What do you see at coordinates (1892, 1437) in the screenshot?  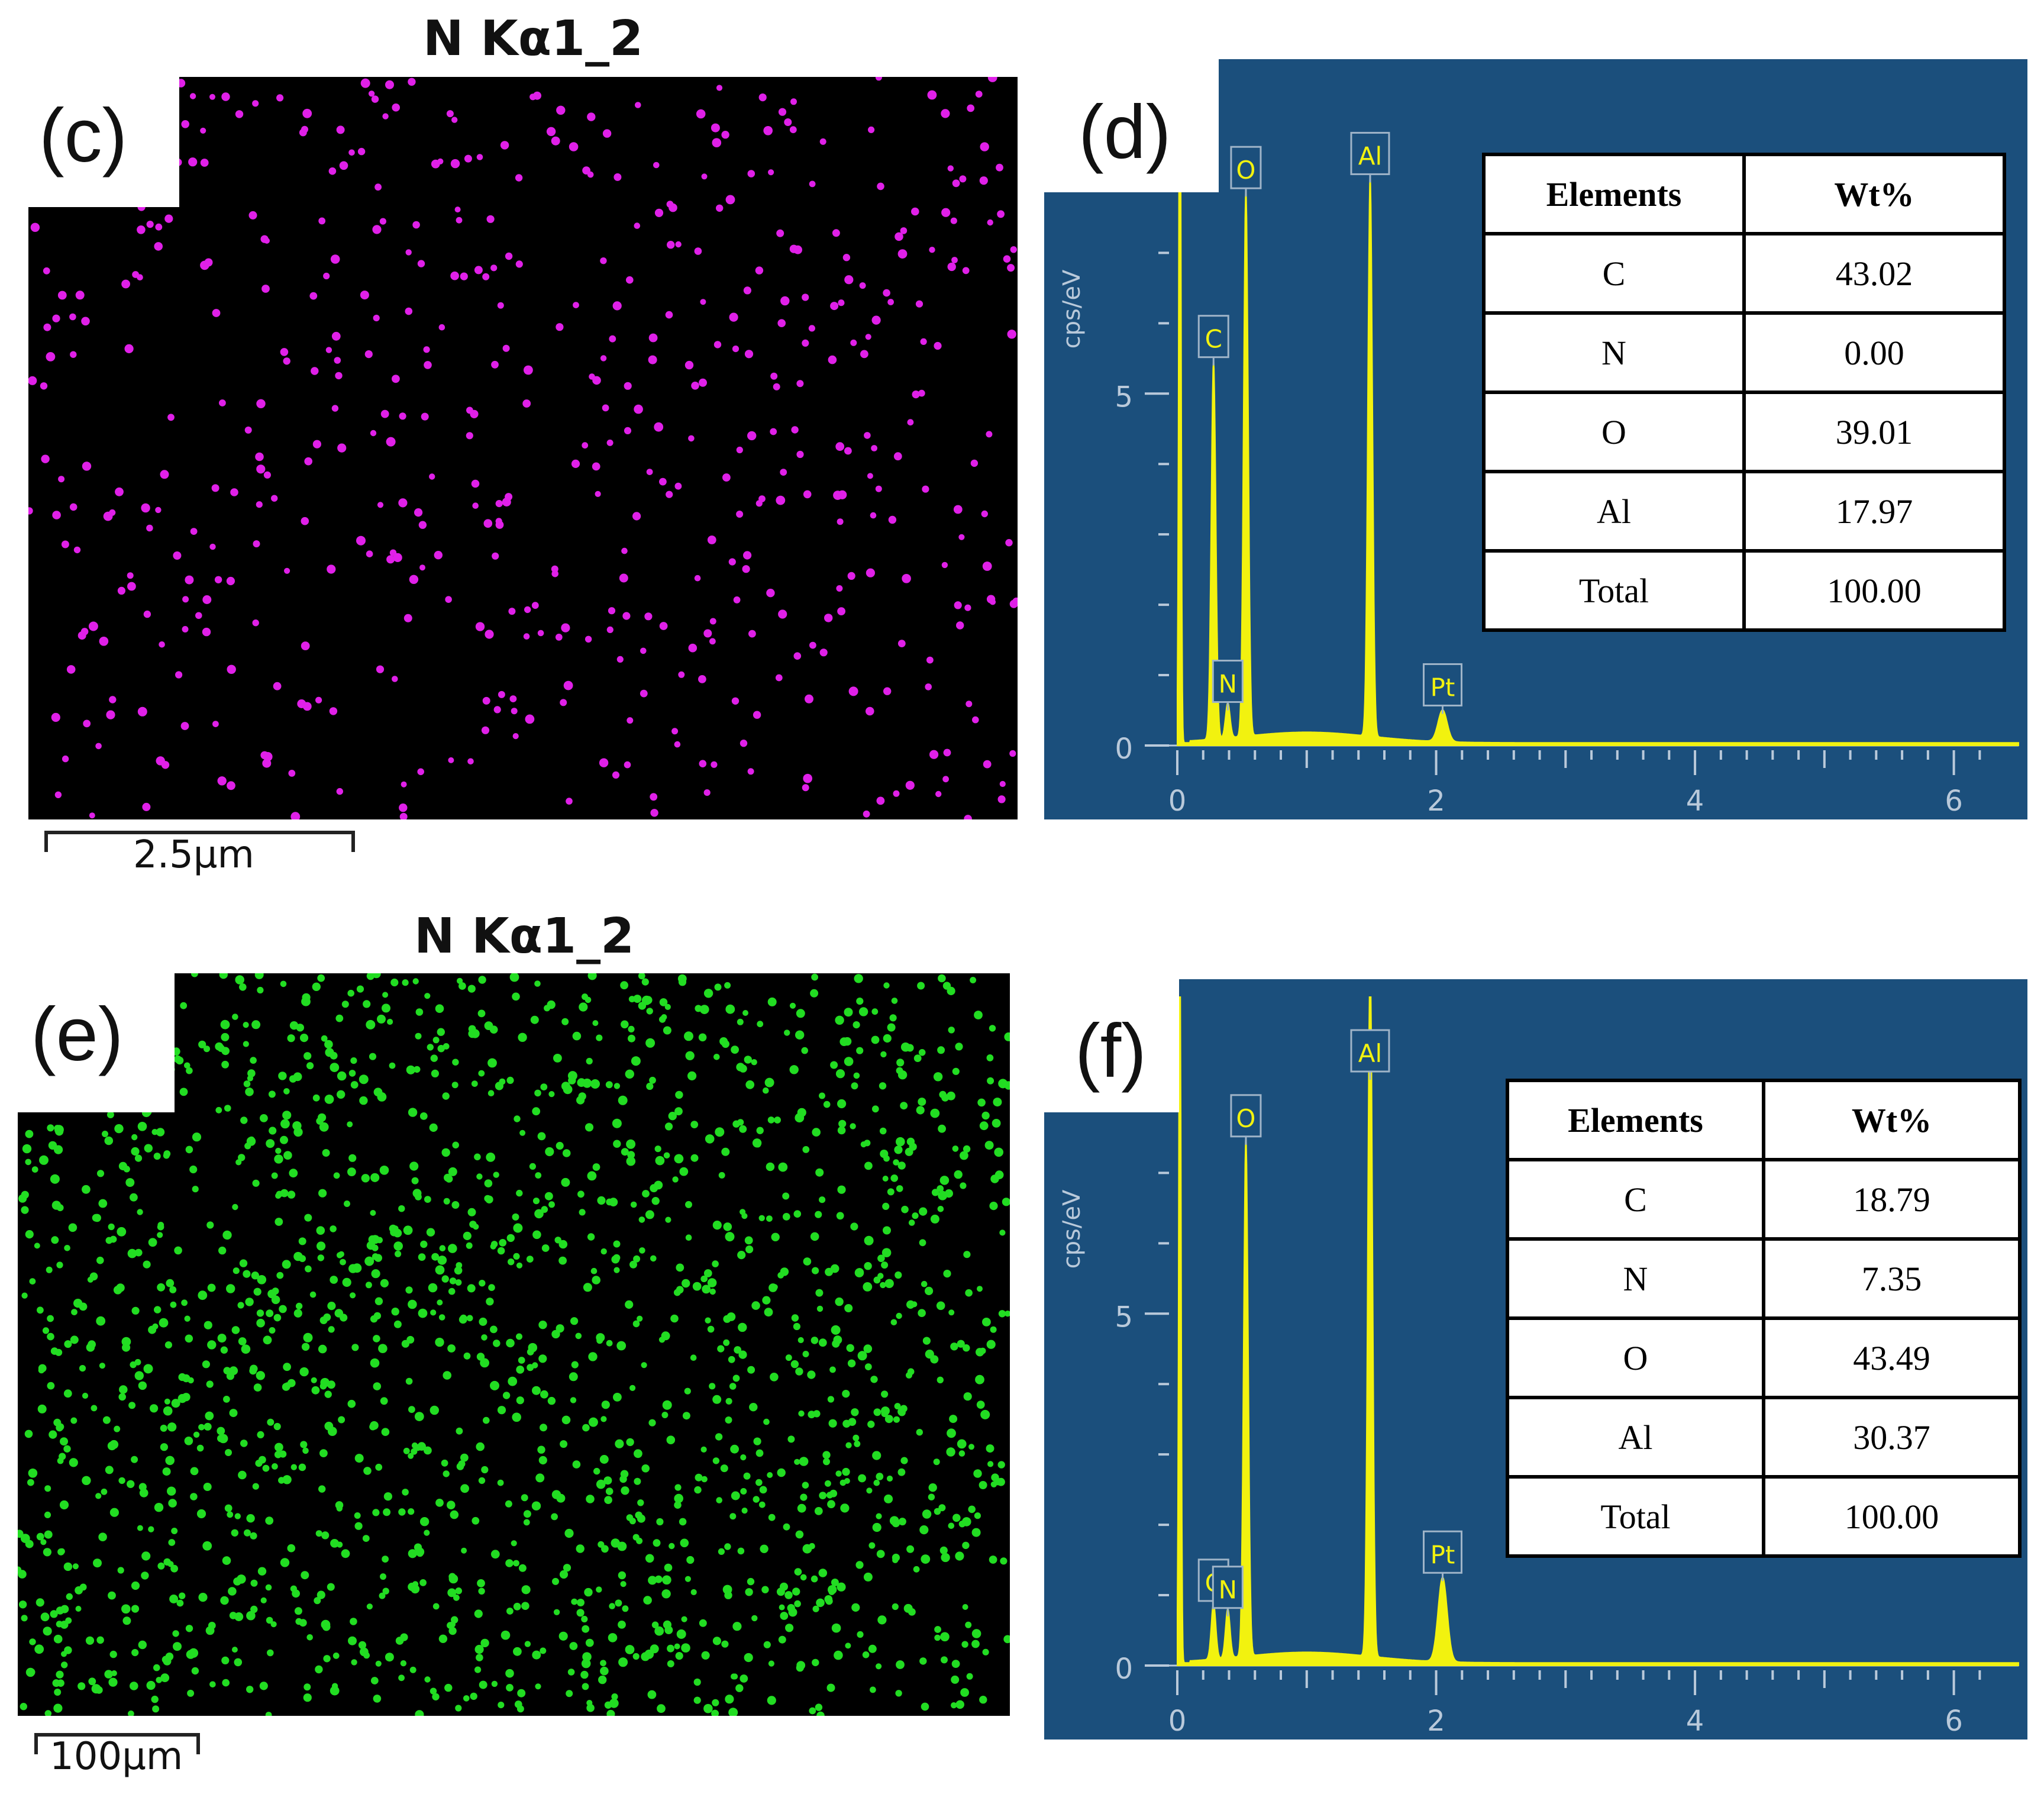 I see `table-cell-wt: 30.37` at bounding box center [1892, 1437].